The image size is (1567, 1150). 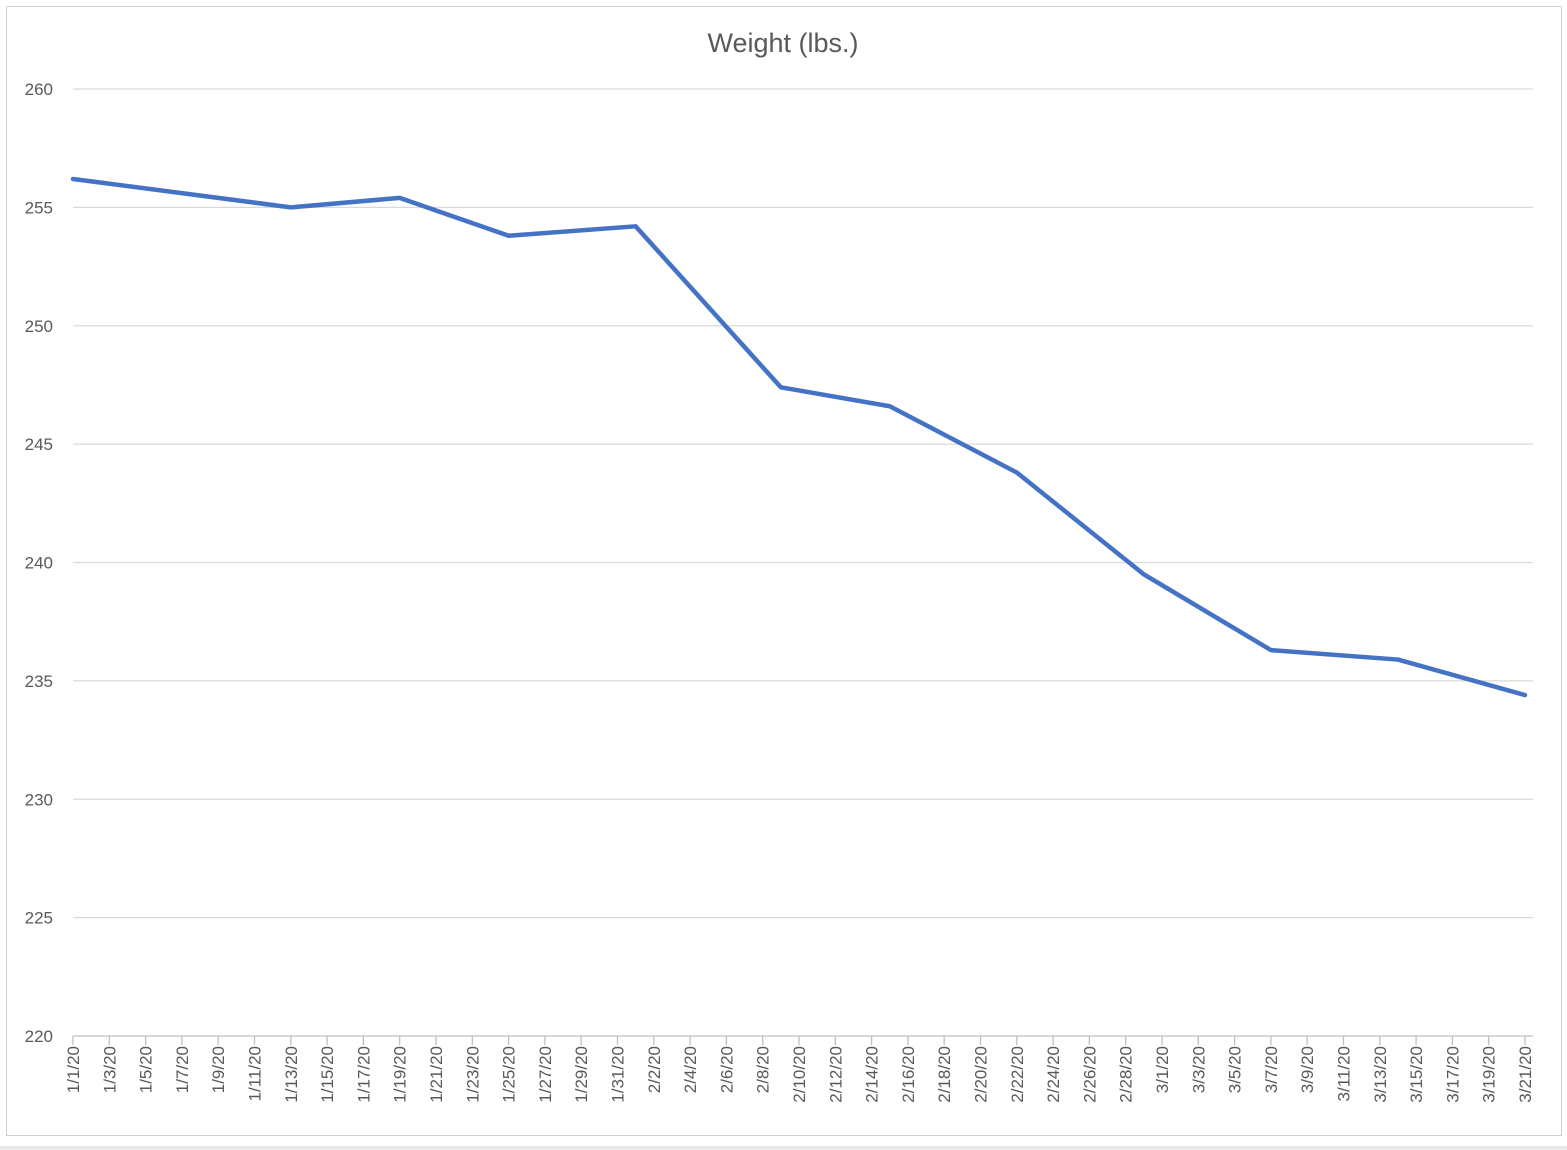 I want to click on x-tick-label: 3/13/20, so click(x=1380, y=1074).